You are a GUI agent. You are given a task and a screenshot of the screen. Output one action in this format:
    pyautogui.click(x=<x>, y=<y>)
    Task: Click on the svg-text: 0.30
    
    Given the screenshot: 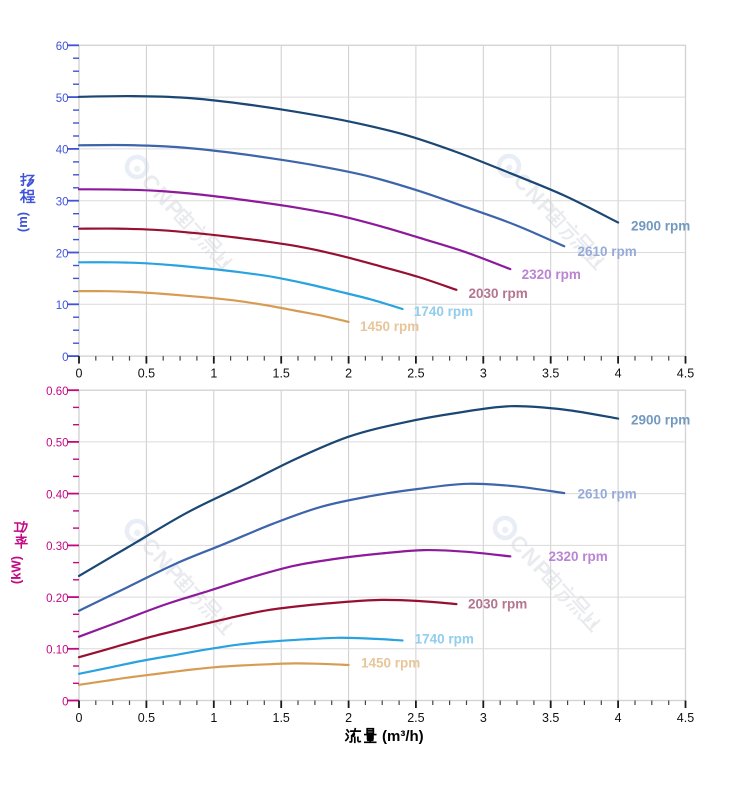 What is the action you would take?
    pyautogui.click(x=57, y=547)
    